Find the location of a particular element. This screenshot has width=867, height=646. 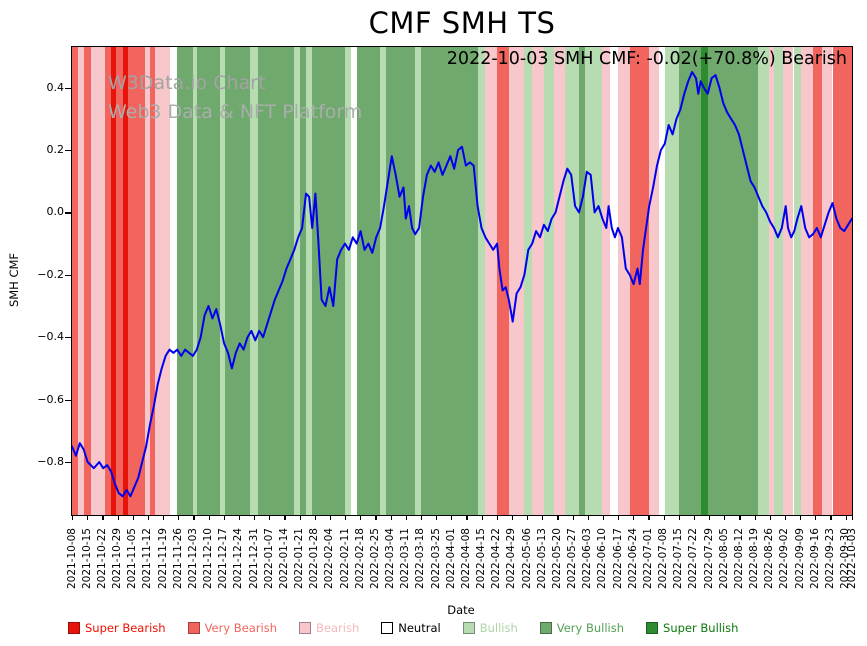

x-tick-label: 2022-02-18 is located at coordinates (359, 559).